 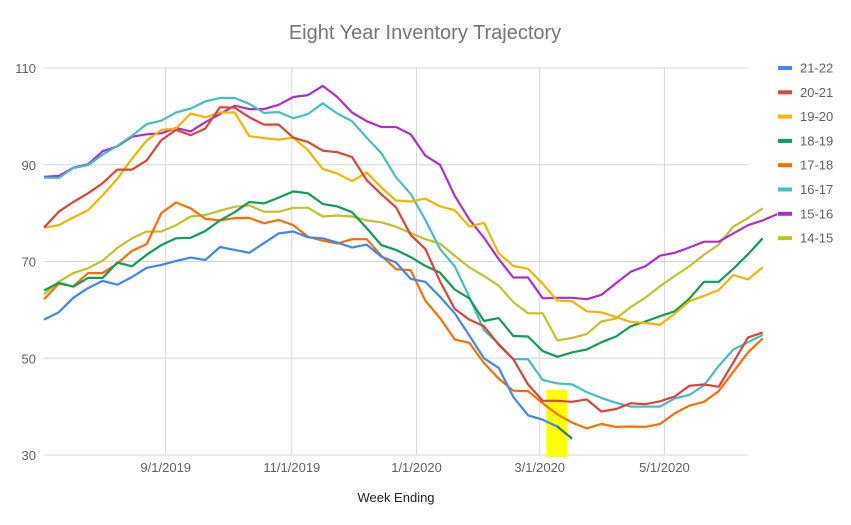 I want to click on legend-item: 17-18, so click(x=805, y=165).